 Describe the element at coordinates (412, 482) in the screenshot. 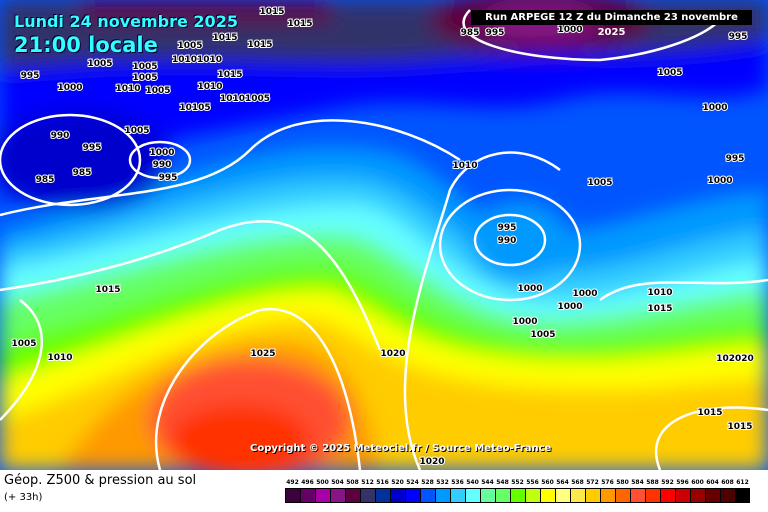

I see `legend-label: 524` at that location.